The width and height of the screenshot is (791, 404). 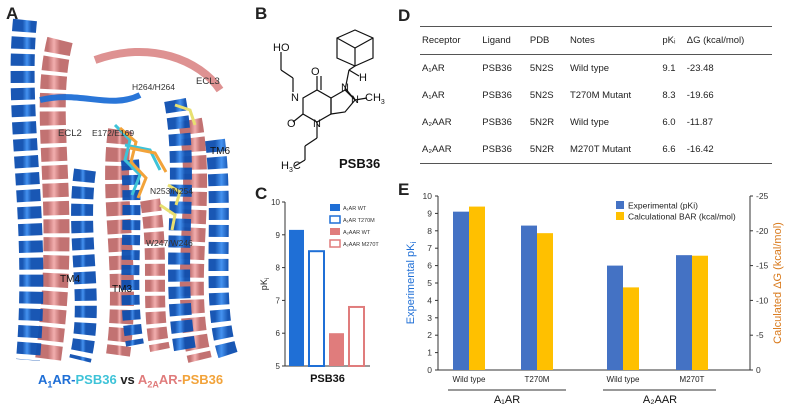 What do you see at coordinates (428, 196) in the screenshot?
I see `left-y-tick-label: 10` at bounding box center [428, 196].